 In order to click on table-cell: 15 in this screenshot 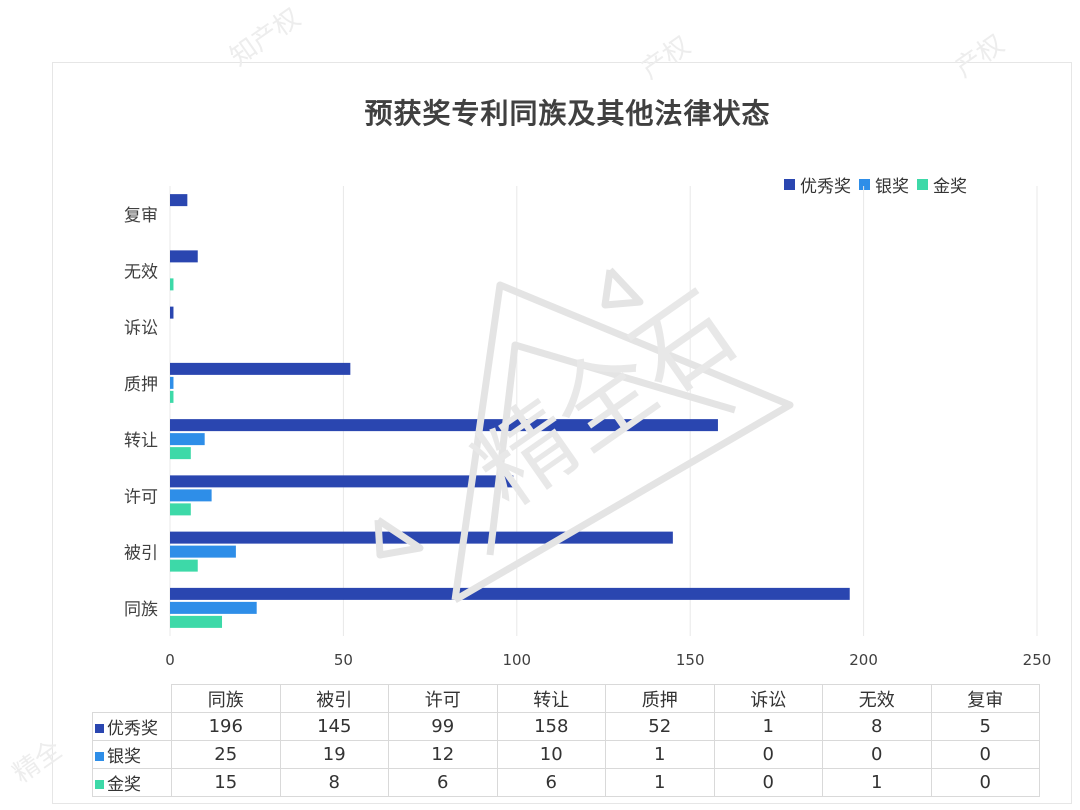, I will do `click(226, 782)`.